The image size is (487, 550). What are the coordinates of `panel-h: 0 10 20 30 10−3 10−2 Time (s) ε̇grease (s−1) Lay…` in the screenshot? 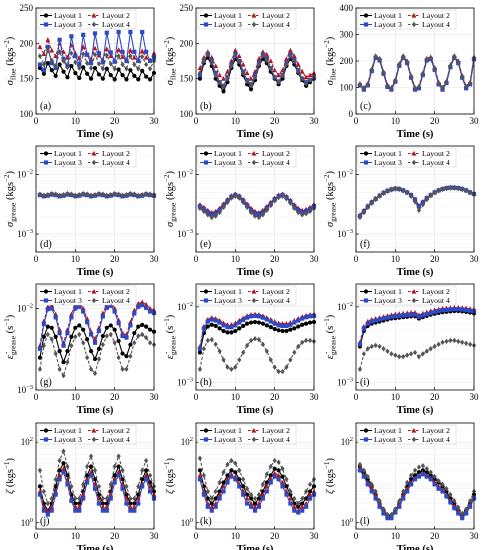 It's located at (241, 349).